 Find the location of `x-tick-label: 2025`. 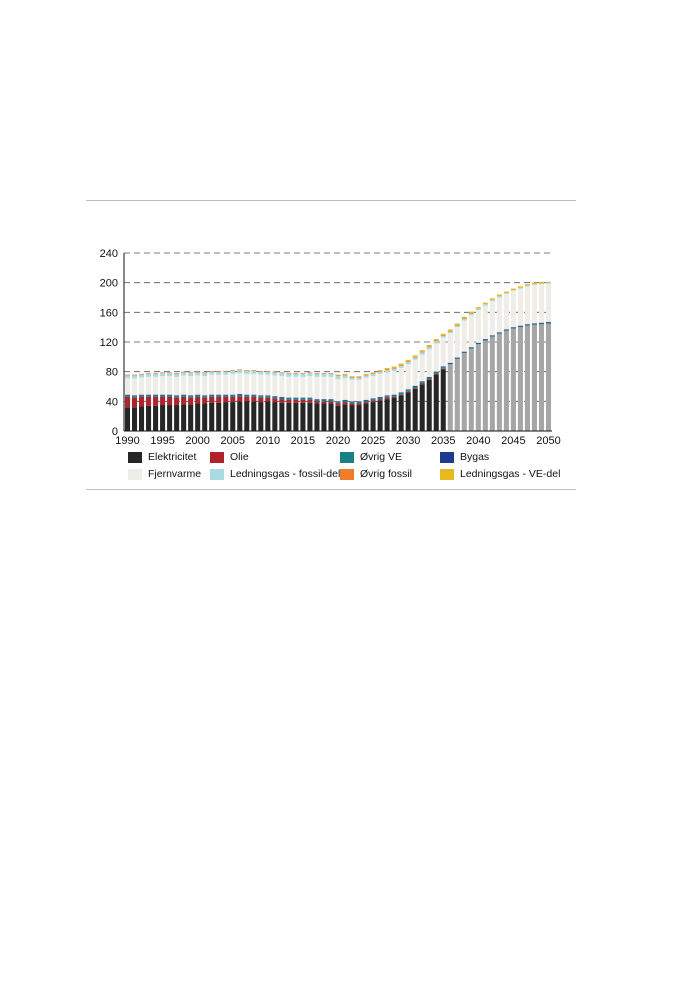

x-tick-label: 2025 is located at coordinates (373, 441).